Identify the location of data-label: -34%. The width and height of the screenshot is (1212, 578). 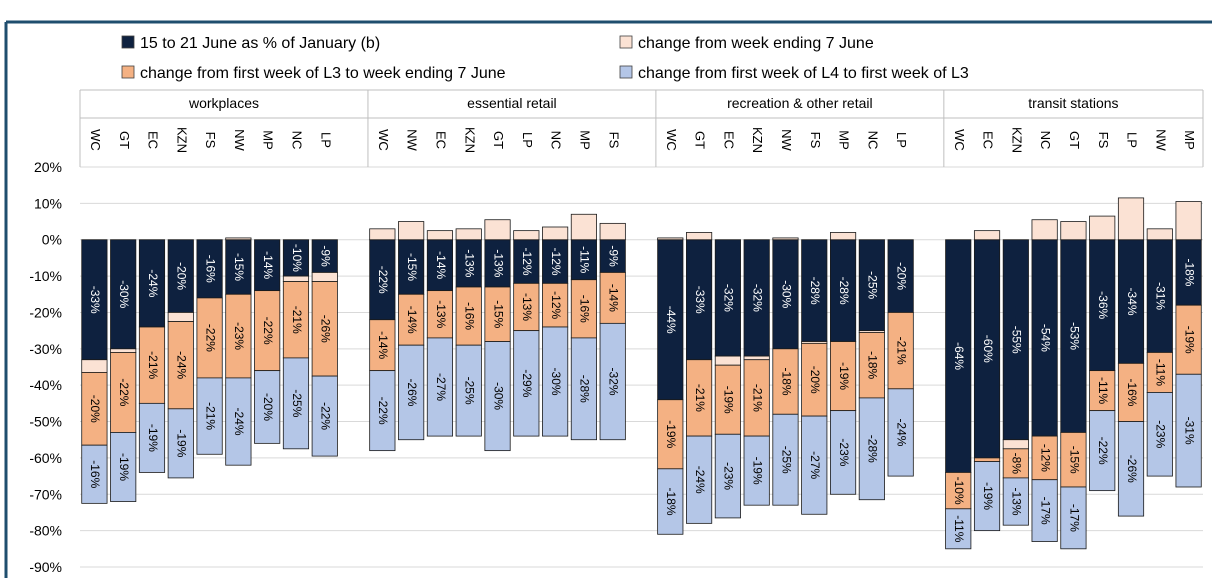
(1132, 302).